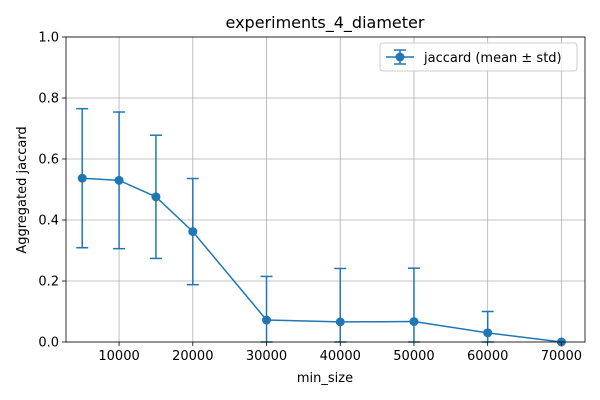 Image resolution: width=600 pixels, height=400 pixels. Describe the element at coordinates (492, 58) in the screenshot. I see `legend-label: jaccard (mean ± std)` at that location.